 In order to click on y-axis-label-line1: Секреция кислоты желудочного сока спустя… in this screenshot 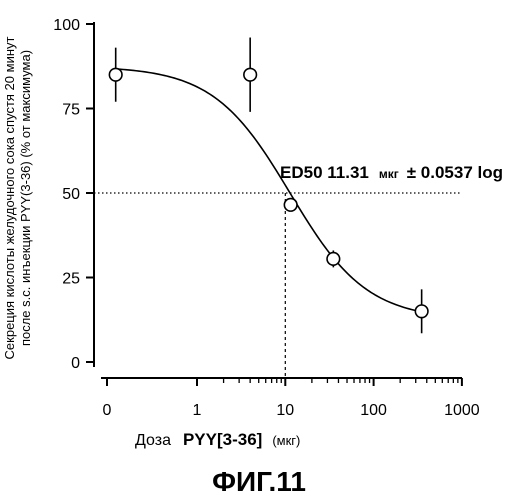, I will do `click(9, 198)`.